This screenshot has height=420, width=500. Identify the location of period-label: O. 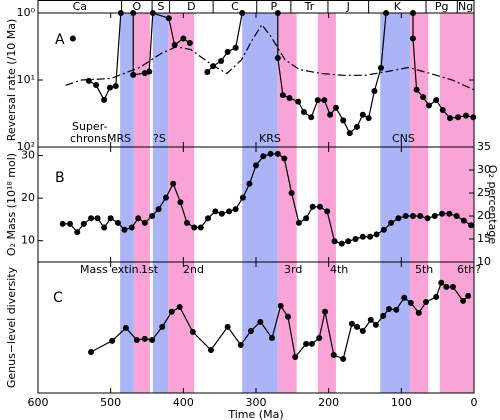
(136, 6).